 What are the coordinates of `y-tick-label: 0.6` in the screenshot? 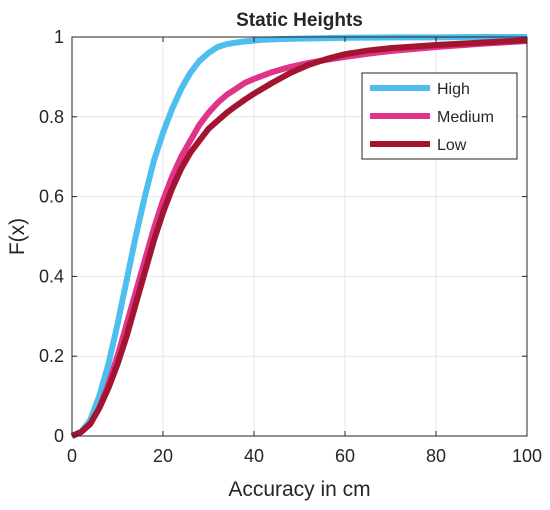 It's located at (51, 197).